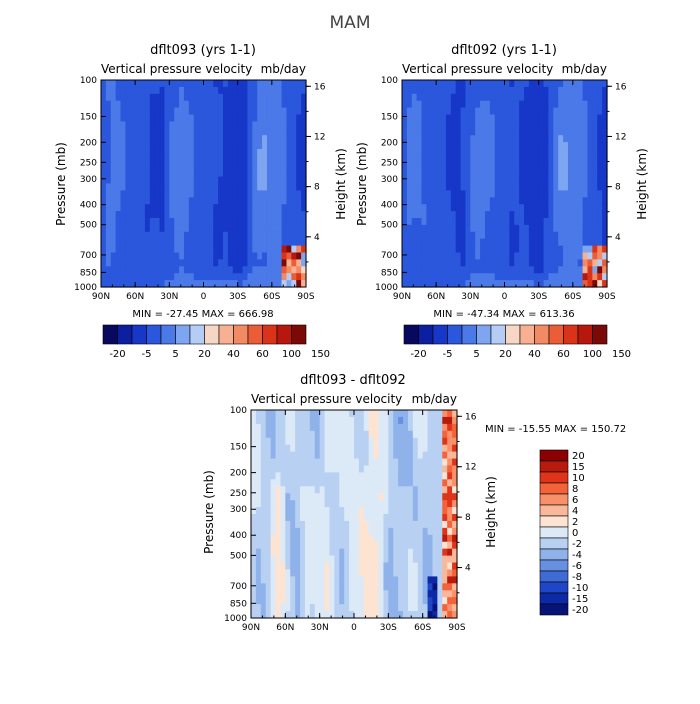 This screenshot has height=704, width=700. I want to click on y-tick-label: 850, so click(238, 604).